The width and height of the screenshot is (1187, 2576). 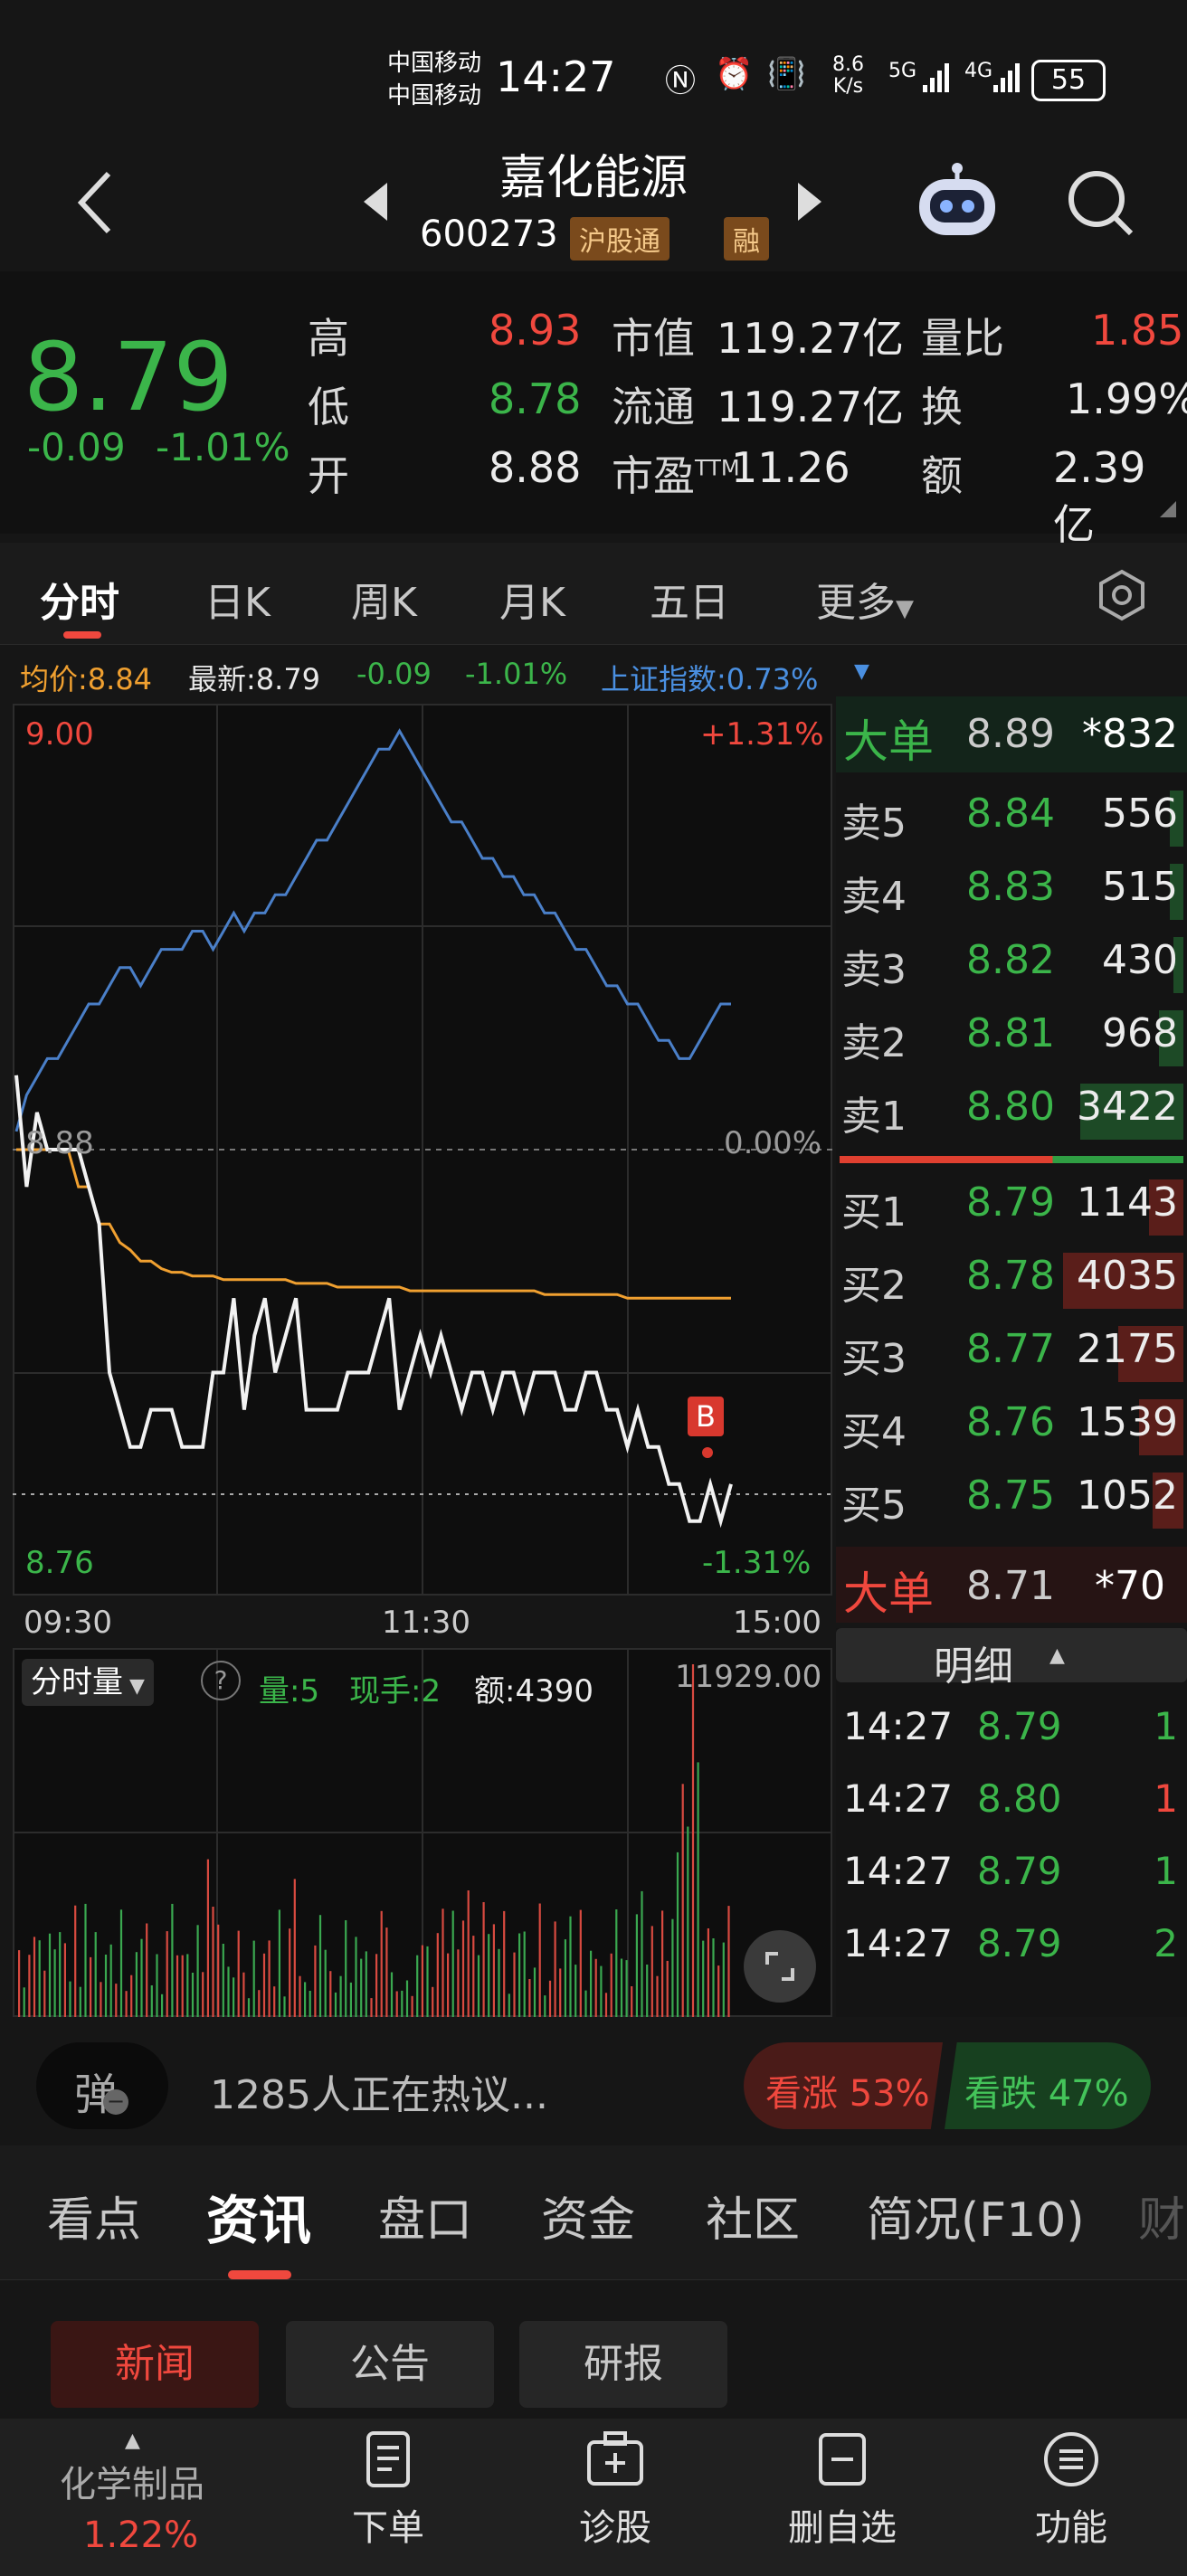 I want to click on volume-chart: 分时量 ▼ ? 量:5 现手:2 额:4390 11929.00, so click(x=422, y=1833).